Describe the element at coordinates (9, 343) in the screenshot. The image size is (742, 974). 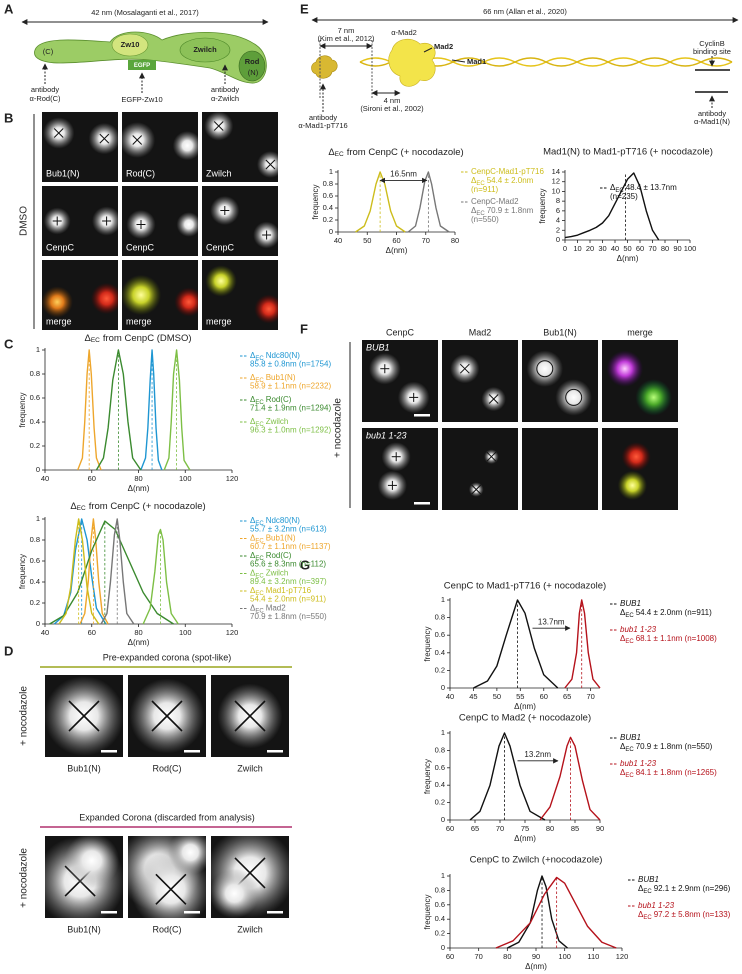
I see `panel-label: C` at that location.